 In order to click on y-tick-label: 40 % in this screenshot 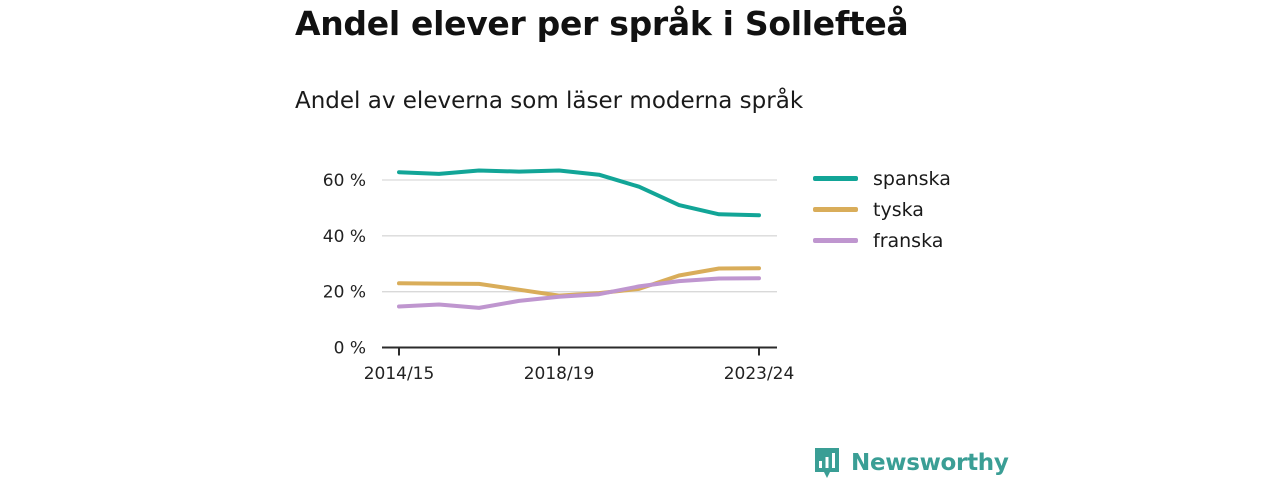, I will do `click(344, 237)`.